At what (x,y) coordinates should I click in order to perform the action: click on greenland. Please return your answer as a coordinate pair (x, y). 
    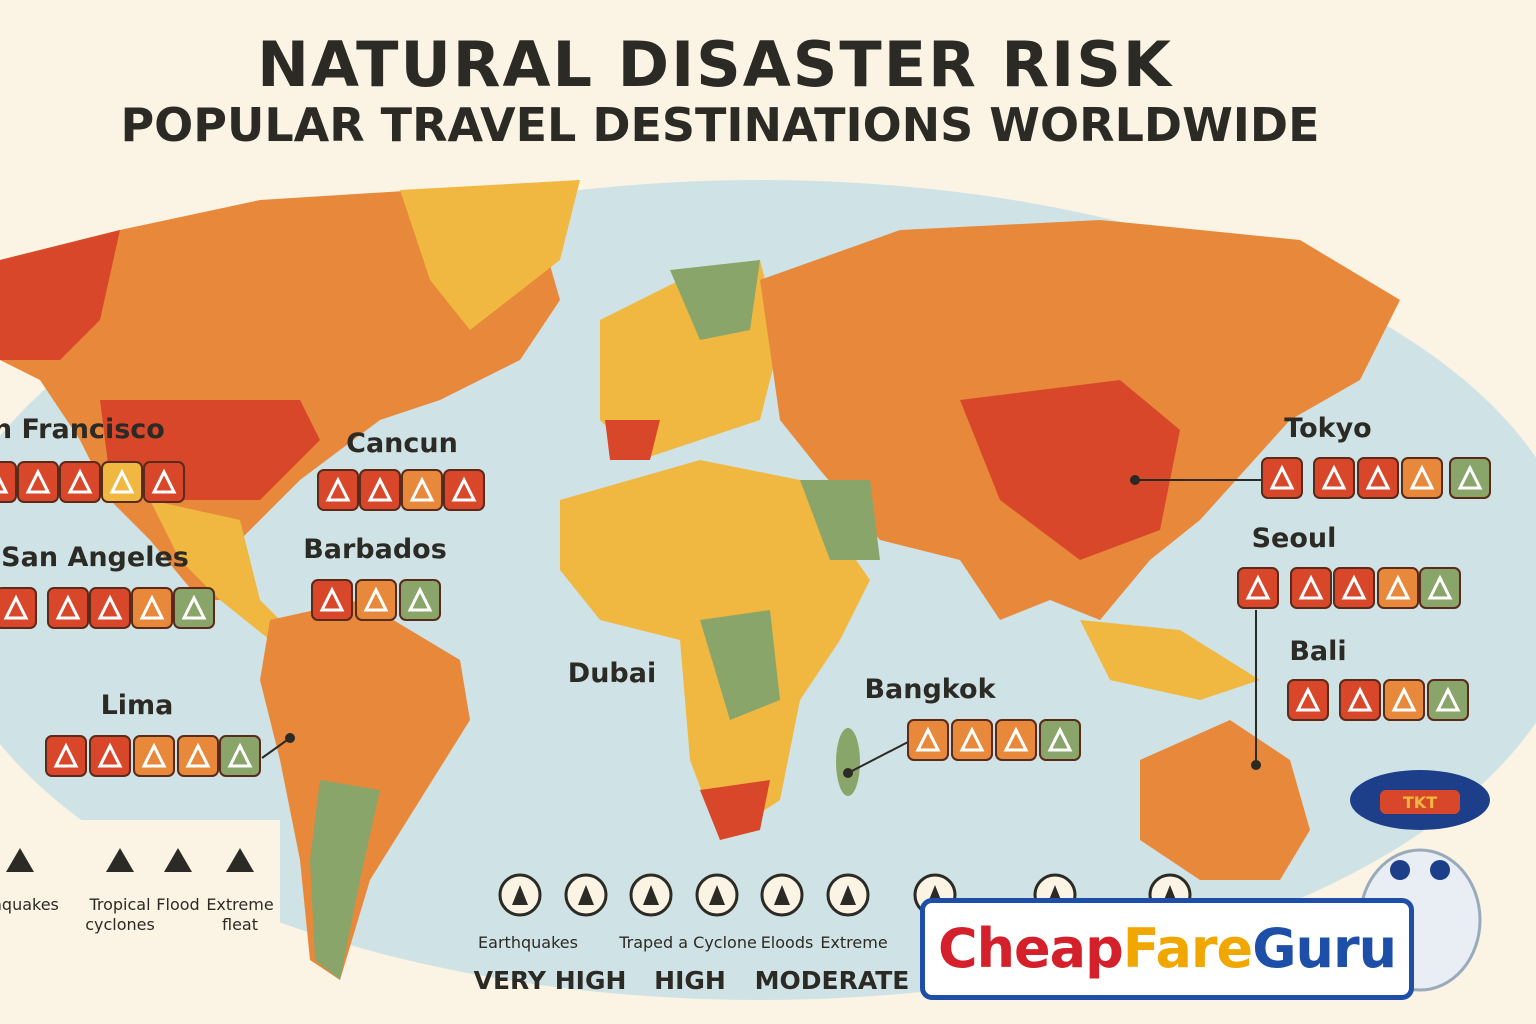
    Looking at the image, I should click on (490, 255).